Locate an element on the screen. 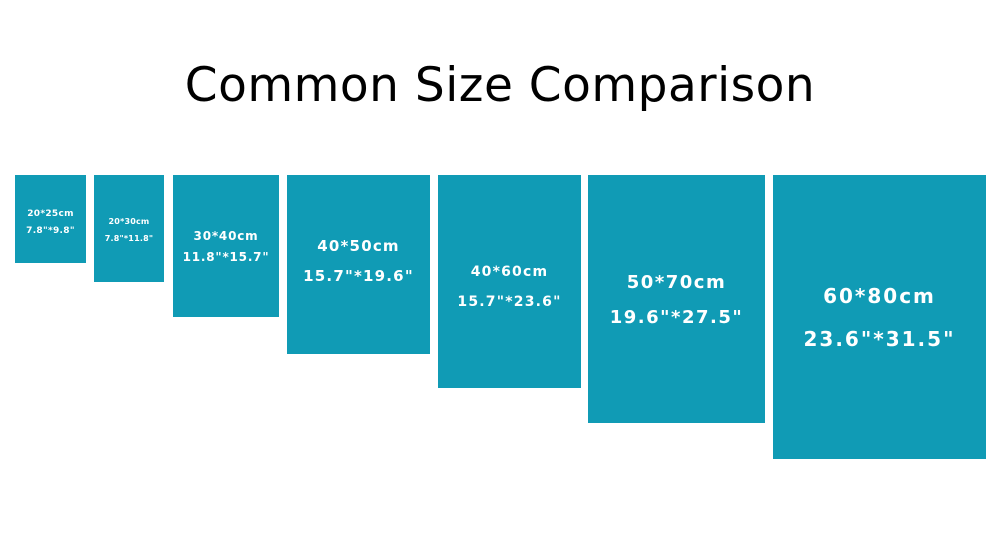 The height and width of the screenshot is (534, 1000). size-cm-label: 20*25cm is located at coordinates (50, 214).